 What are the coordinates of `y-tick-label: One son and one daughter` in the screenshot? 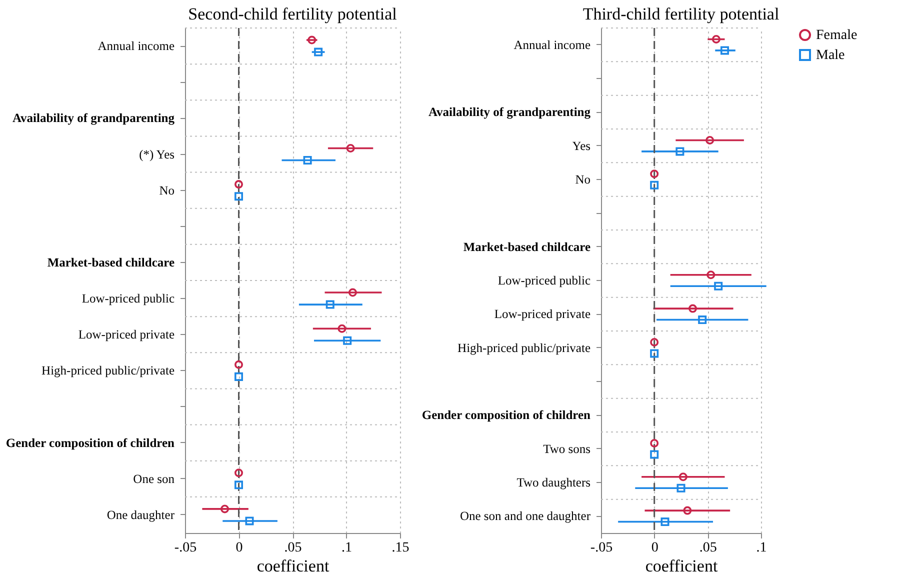 It's located at (526, 516).